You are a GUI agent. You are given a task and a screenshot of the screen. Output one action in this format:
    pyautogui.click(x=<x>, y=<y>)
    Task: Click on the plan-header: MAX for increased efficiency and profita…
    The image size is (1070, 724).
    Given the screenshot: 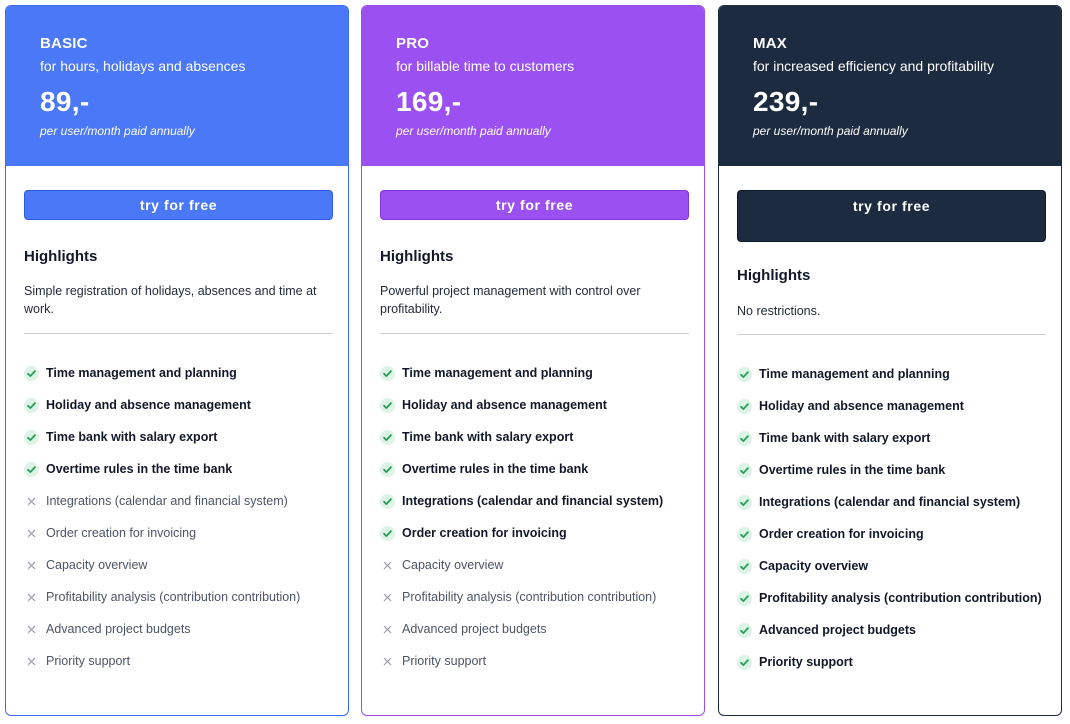 What is the action you would take?
    pyautogui.click(x=890, y=86)
    